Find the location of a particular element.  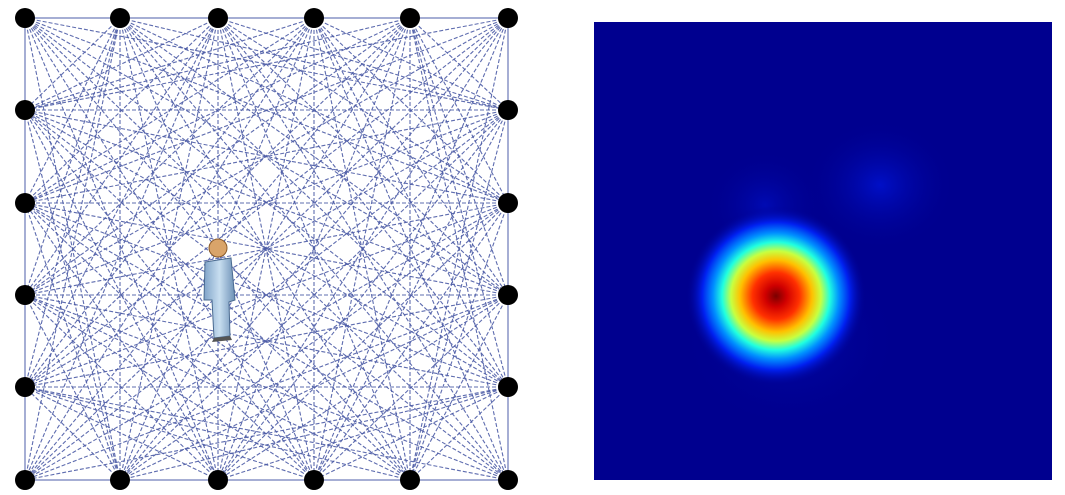

person-head is located at coordinates (218, 248).